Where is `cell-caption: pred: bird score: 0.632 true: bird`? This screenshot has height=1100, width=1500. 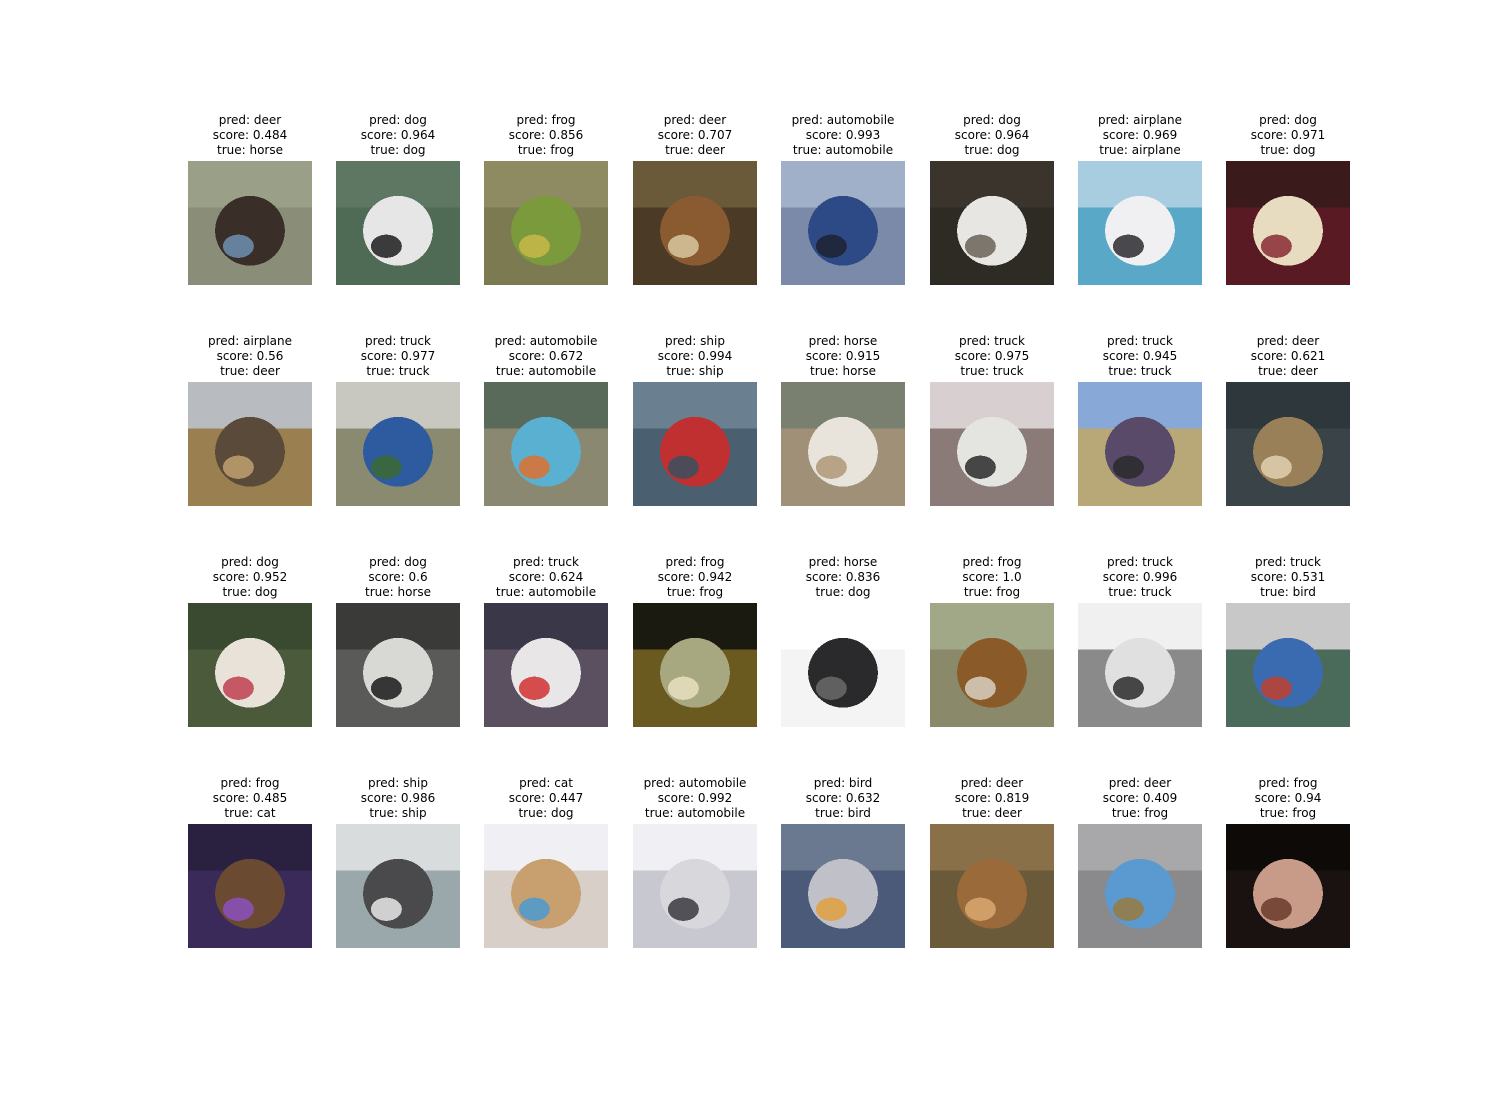
cell-caption: pred: bird score: 0.632 true: bird is located at coordinates (843, 800).